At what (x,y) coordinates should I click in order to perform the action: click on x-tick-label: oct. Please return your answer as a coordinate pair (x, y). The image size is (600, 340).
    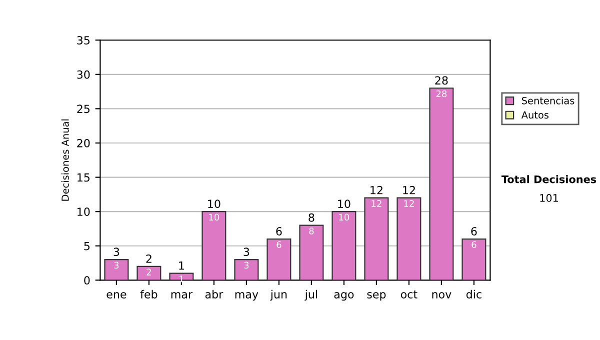
    Looking at the image, I should click on (409, 294).